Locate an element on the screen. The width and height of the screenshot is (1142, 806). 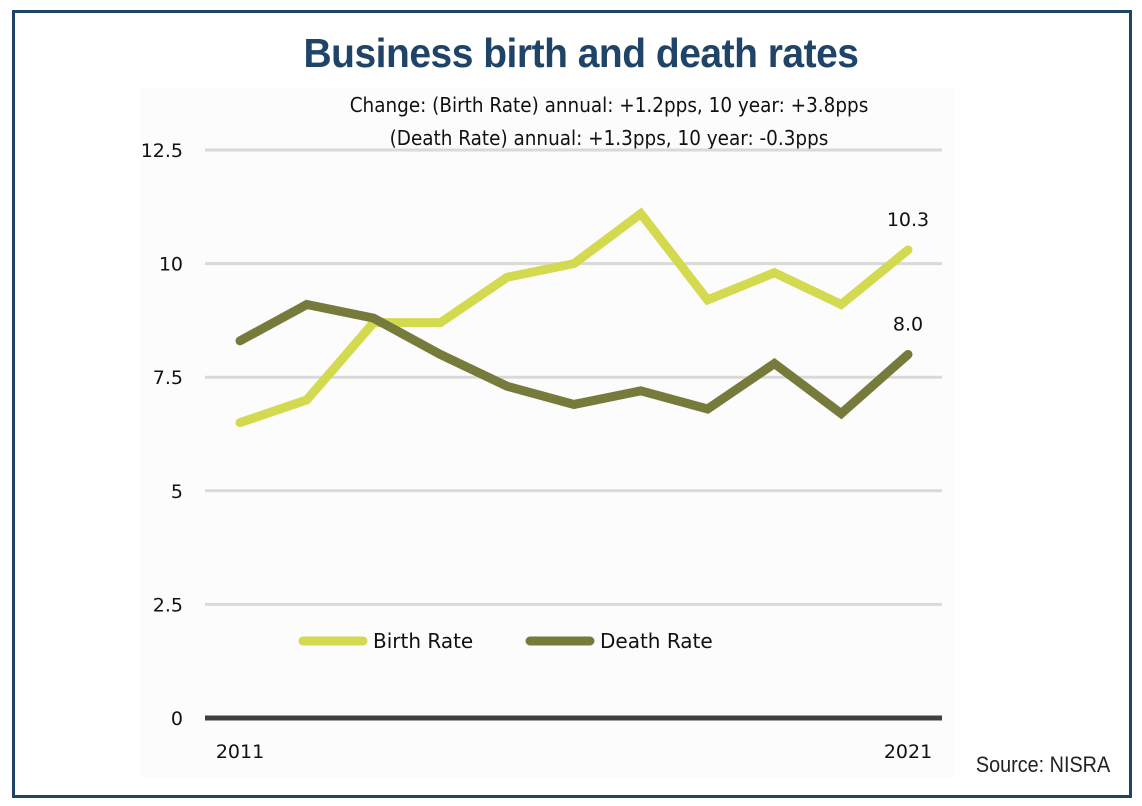
y-tick-label: 12.5 is located at coordinates (162, 151).